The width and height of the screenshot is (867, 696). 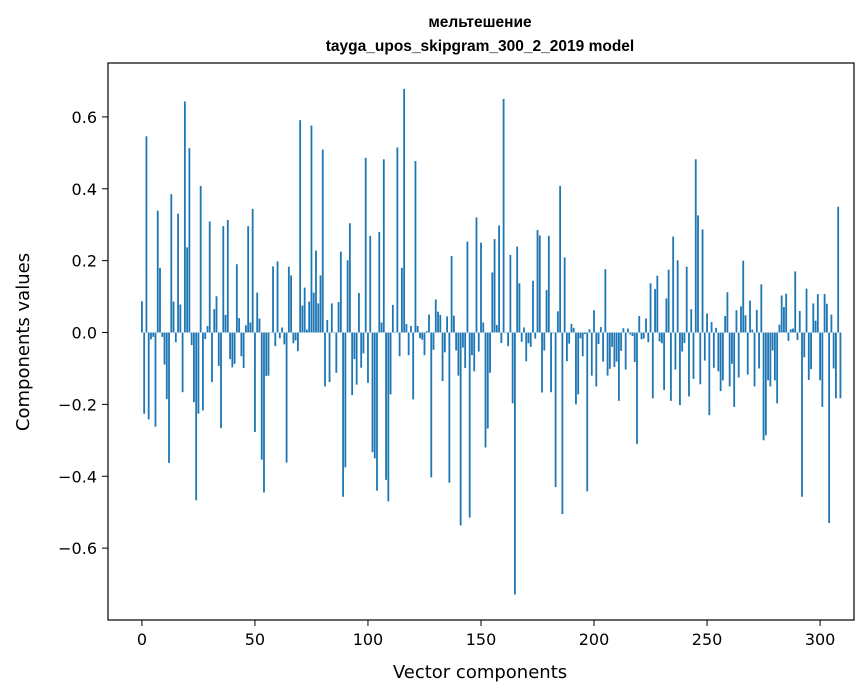 I want to click on x-axis-label: Vector components, so click(x=480, y=672).